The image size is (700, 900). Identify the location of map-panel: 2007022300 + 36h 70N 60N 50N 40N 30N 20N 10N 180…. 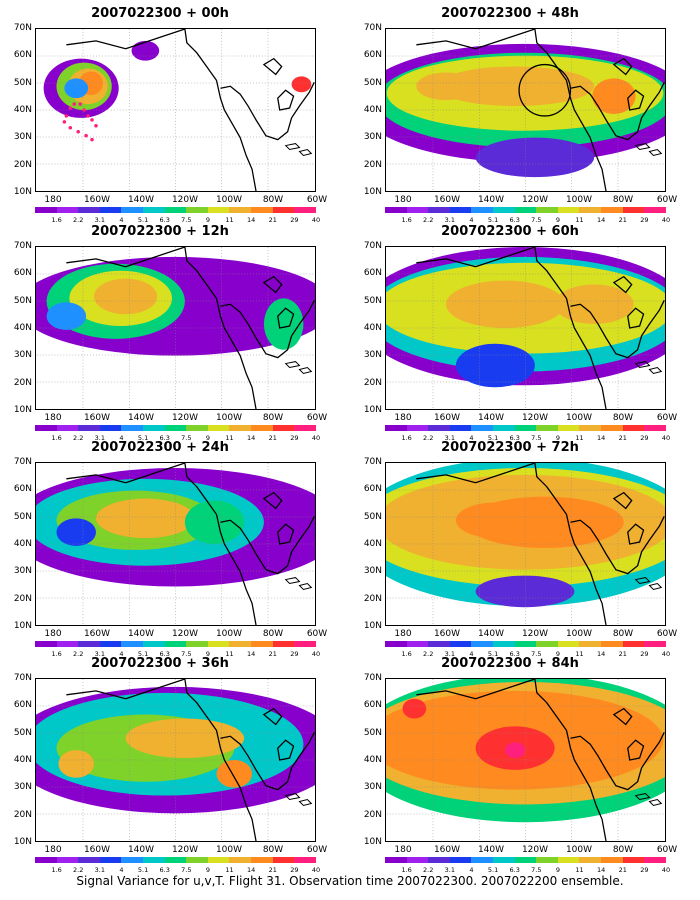
(163, 765).